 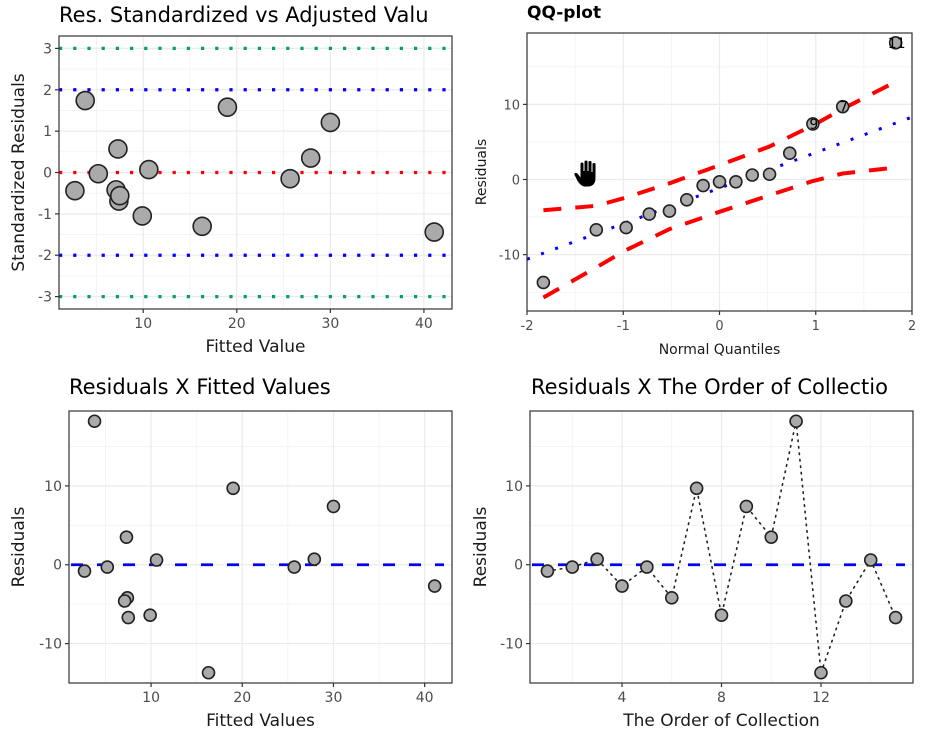 What do you see at coordinates (721, 721) in the screenshot?
I see `x-axis-title: The Order of Collection` at bounding box center [721, 721].